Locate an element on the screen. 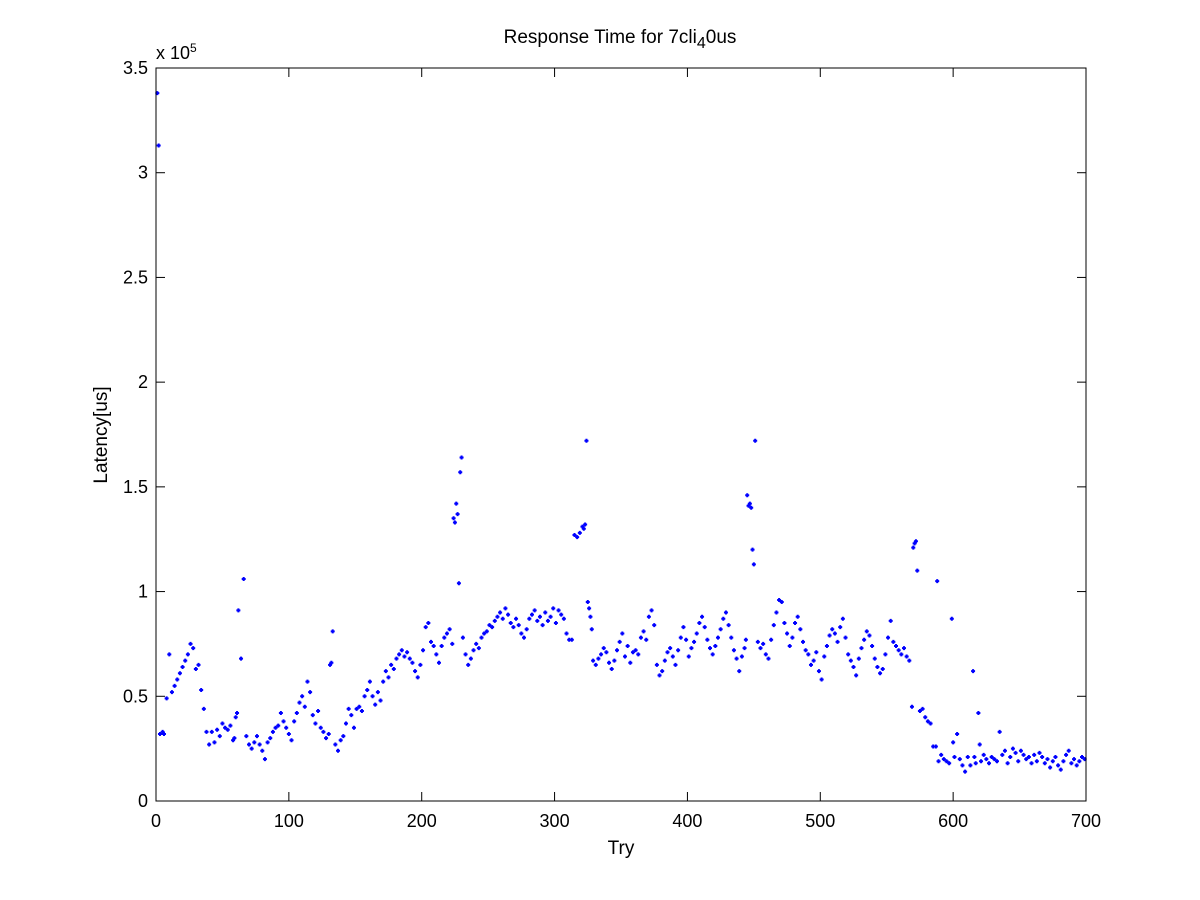 The image size is (1200, 900). y-tick-label: 0.5 is located at coordinates (135, 696).